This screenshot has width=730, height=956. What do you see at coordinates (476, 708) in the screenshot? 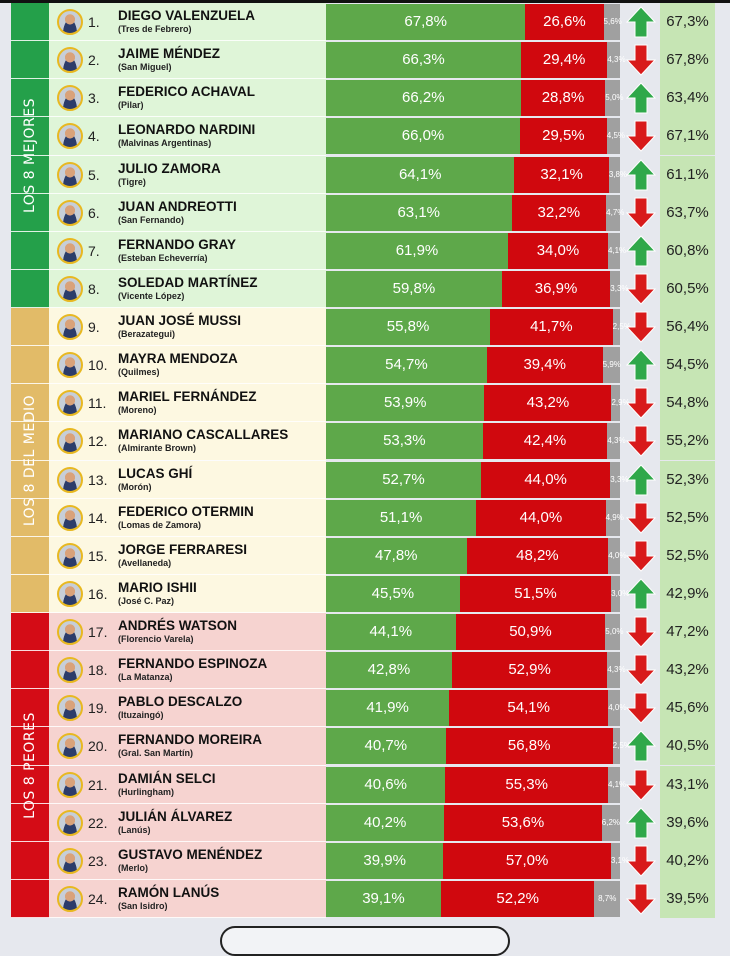
I see `stacked-bar: 41,9% 54,1% 4,0%` at bounding box center [476, 708].